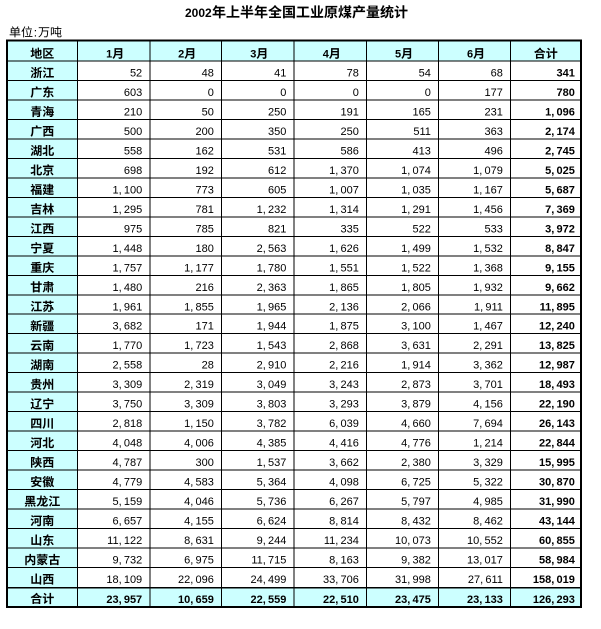  Describe the element at coordinates (353, 74) in the screenshot. I see `svg-text: 78` at that location.